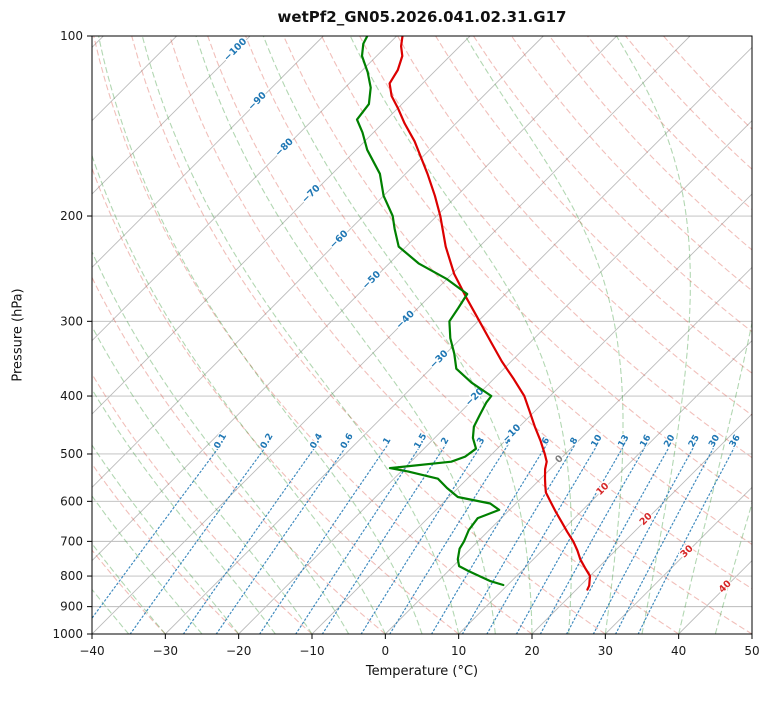 The height and width of the screenshot is (708, 775). Describe the element at coordinates (238, 651) in the screenshot. I see `temperature-tick-label: −20` at that location.